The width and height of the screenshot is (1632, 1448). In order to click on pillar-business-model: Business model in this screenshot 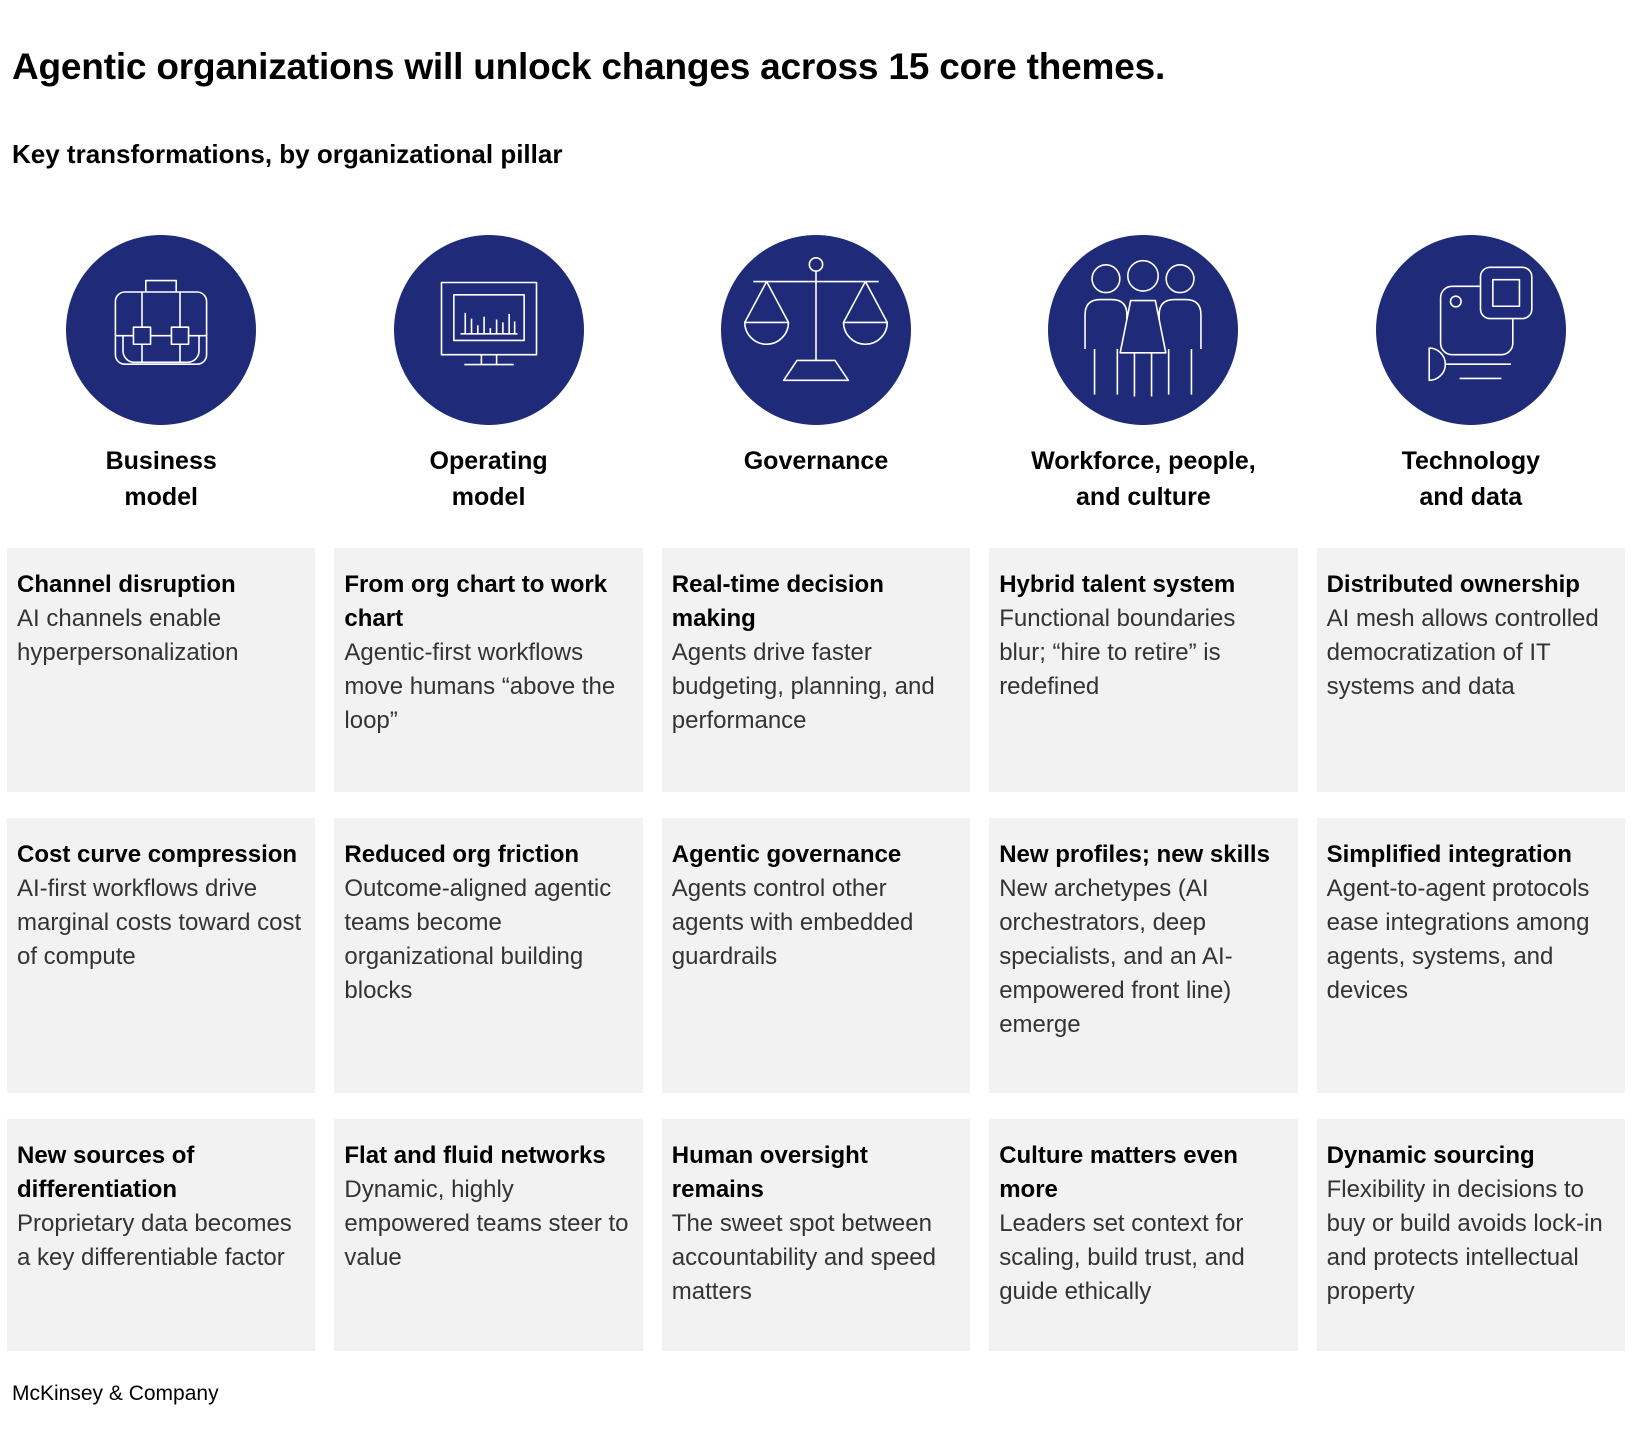, I will do `click(161, 375)`.